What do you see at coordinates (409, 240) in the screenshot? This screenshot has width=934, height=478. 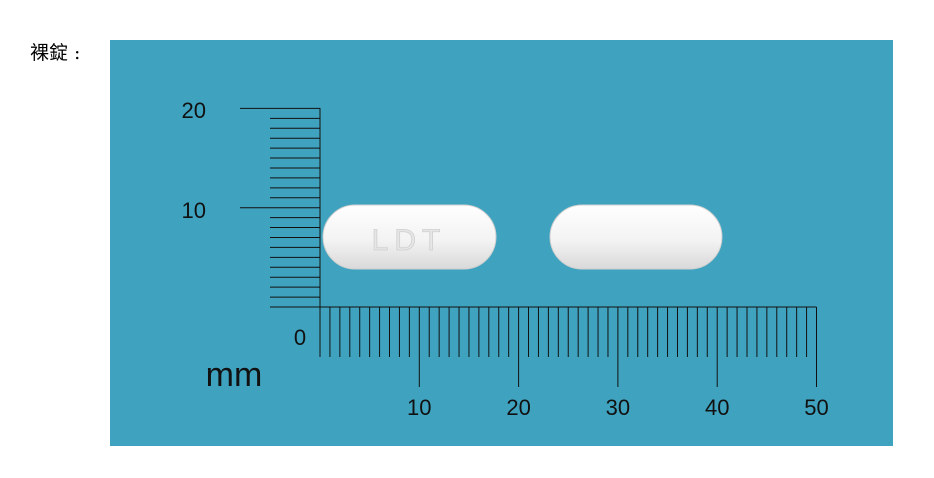 I see `tablet-imprint: LDT` at bounding box center [409, 240].